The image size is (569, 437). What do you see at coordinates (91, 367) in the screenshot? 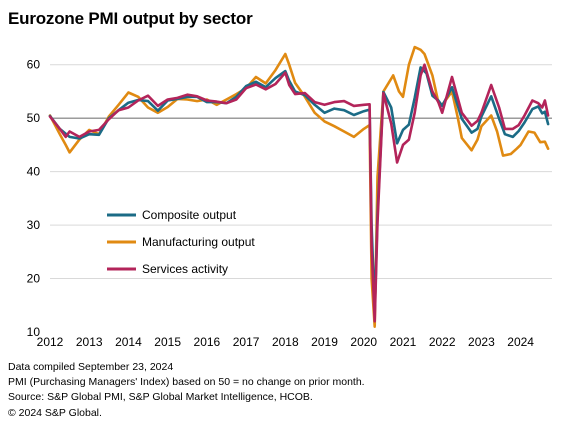
I see `footer-date: Data compiled September 23, 2024` at bounding box center [91, 367].